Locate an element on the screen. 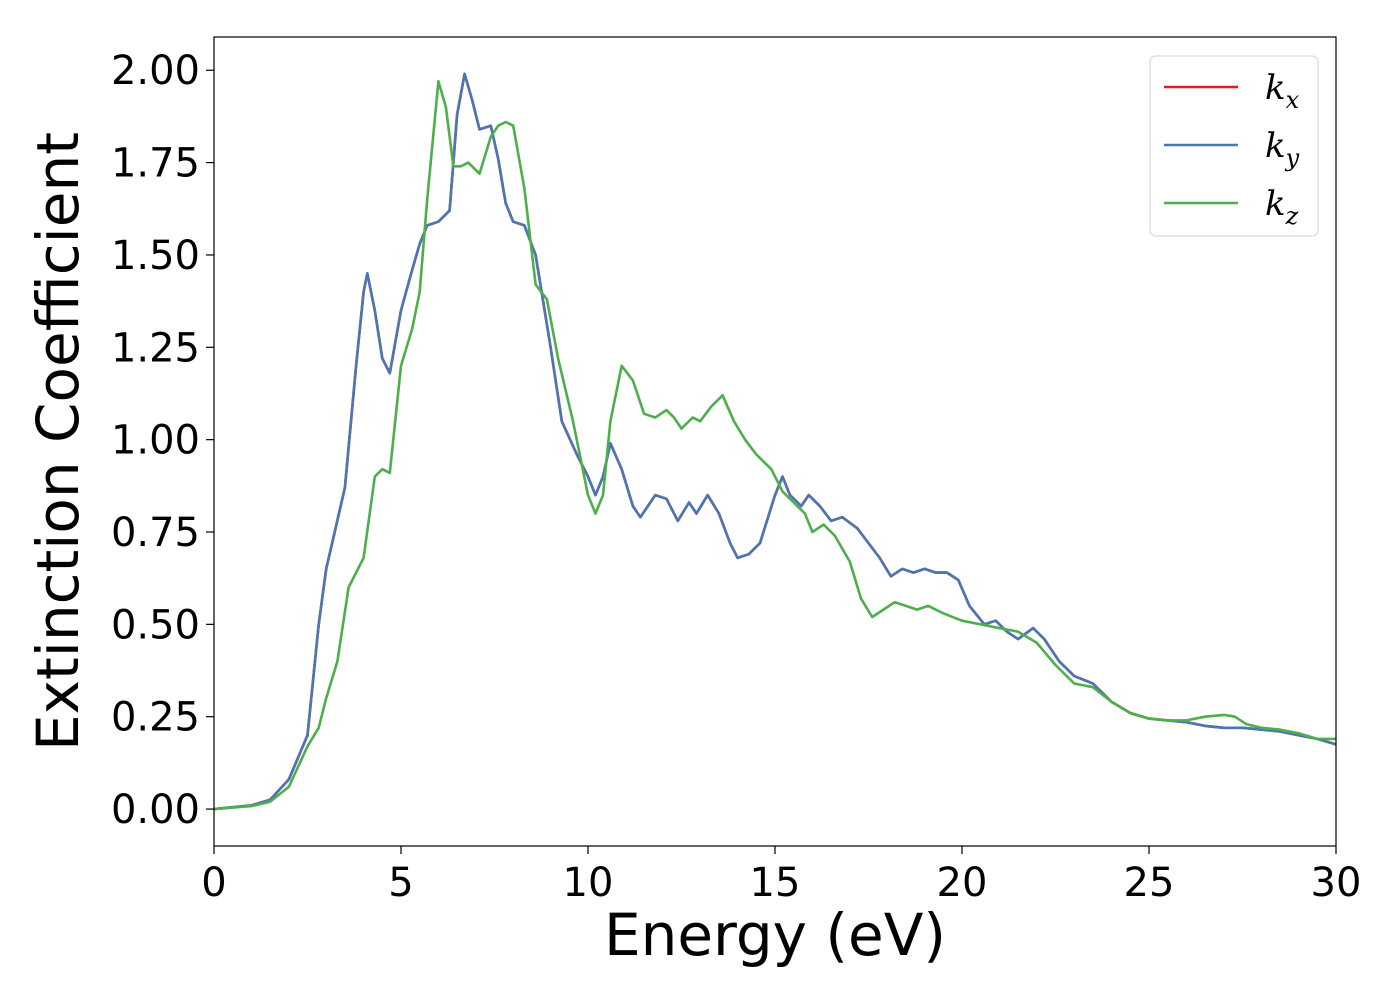  legend-label-x: kx is located at coordinates (1282, 91).